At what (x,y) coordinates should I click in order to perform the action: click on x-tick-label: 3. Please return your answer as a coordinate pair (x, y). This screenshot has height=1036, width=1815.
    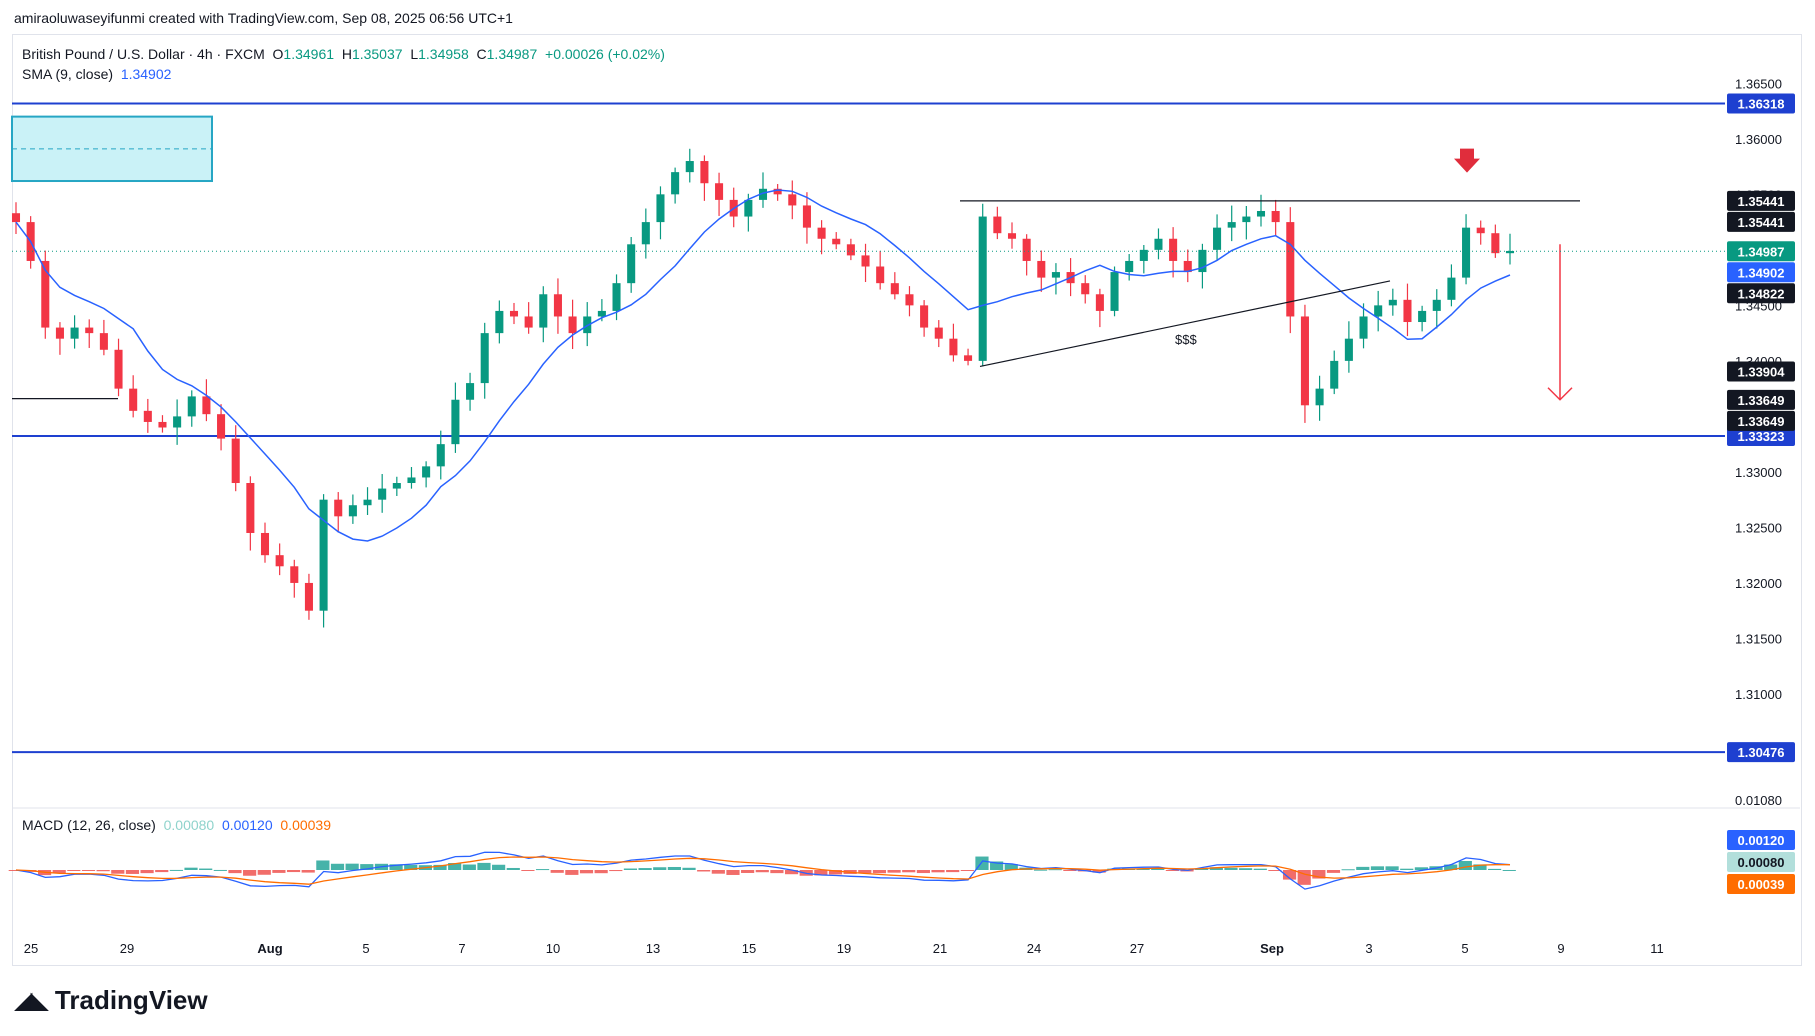
    Looking at the image, I should click on (1368, 948).